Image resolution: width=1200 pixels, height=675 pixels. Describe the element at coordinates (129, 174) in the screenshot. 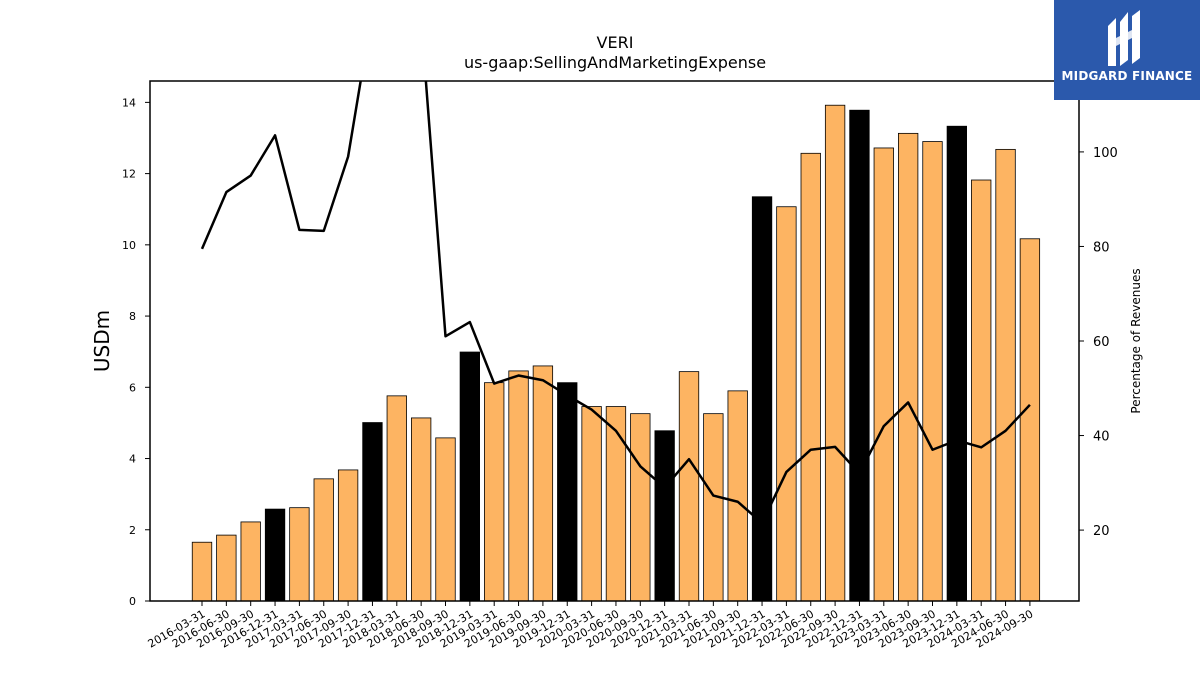

I see `y-tick-label: 12` at that location.